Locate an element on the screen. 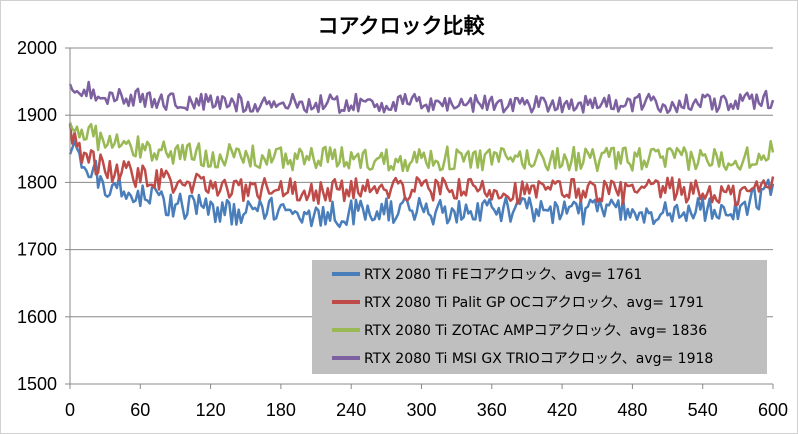  x-tick-label: 480 is located at coordinates (632, 410).